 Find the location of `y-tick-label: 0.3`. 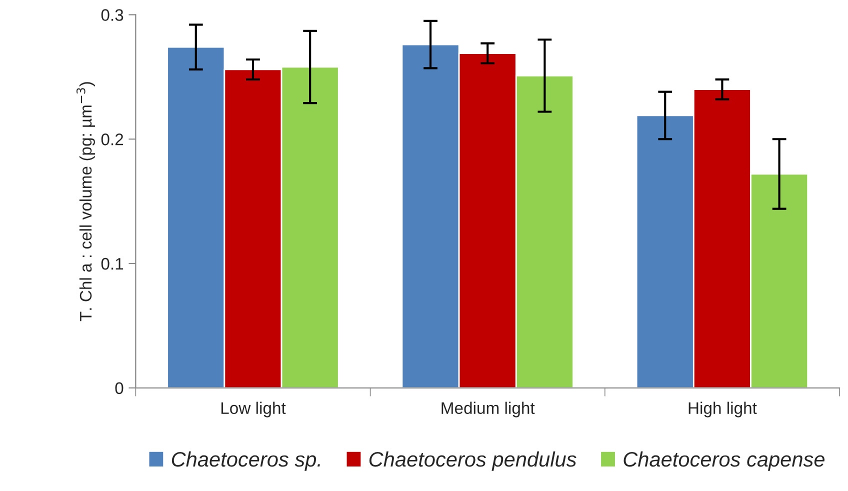

y-tick-label: 0.3 is located at coordinates (112, 15).